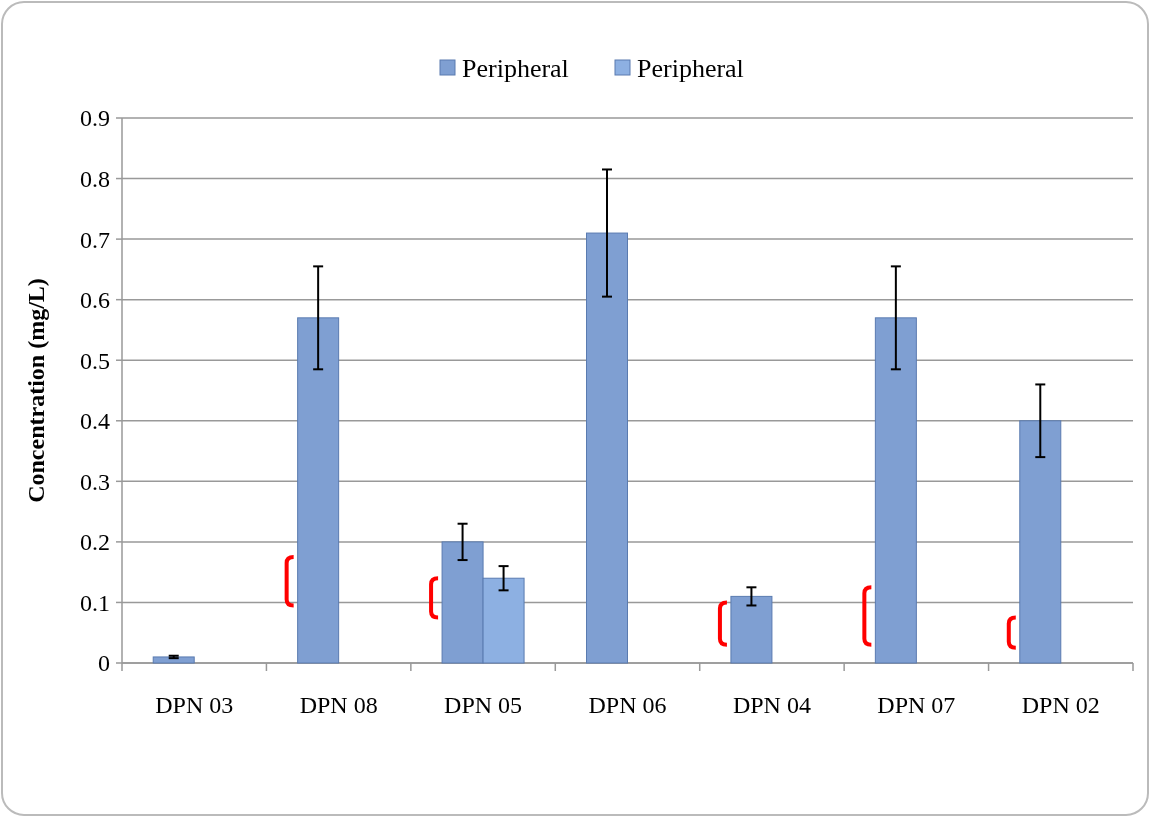 This screenshot has width=1150, height=817. What do you see at coordinates (95, 602) in the screenshot?
I see `y-tick-label: 0.1` at bounding box center [95, 602].